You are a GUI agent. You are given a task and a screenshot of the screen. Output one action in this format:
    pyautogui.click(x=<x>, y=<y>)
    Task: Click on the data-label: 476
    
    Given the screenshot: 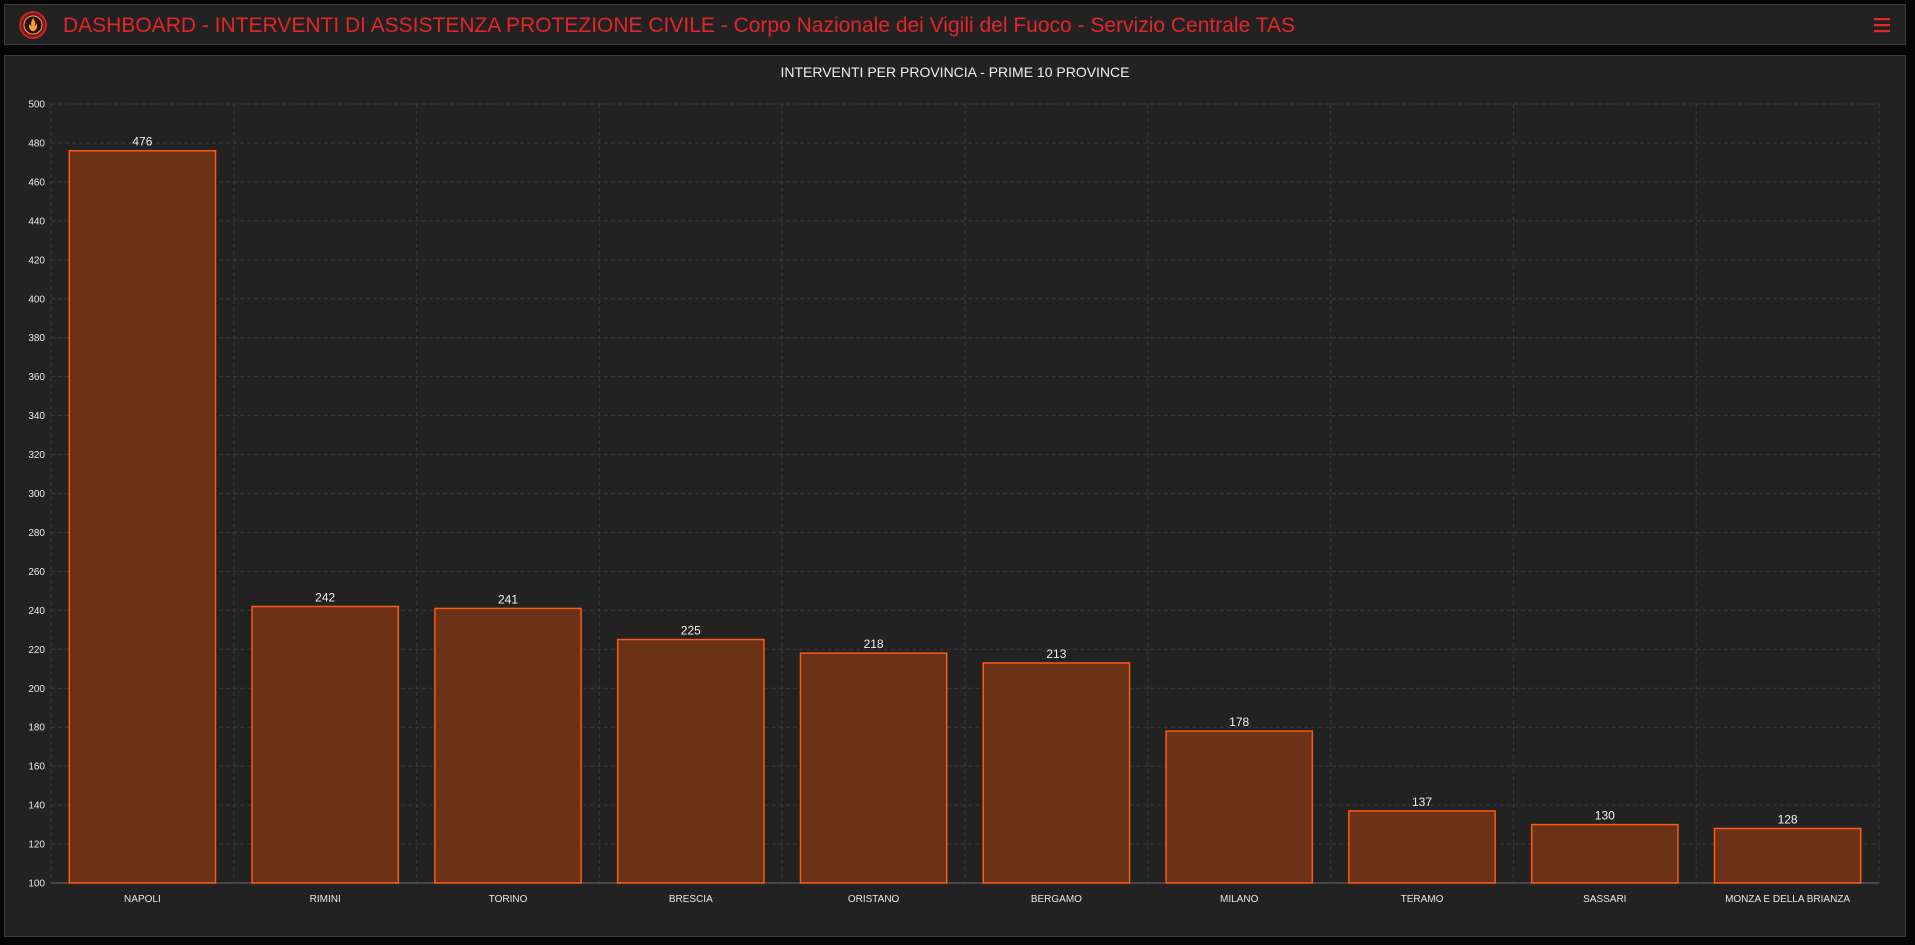 What is the action you would take?
    pyautogui.click(x=142, y=142)
    